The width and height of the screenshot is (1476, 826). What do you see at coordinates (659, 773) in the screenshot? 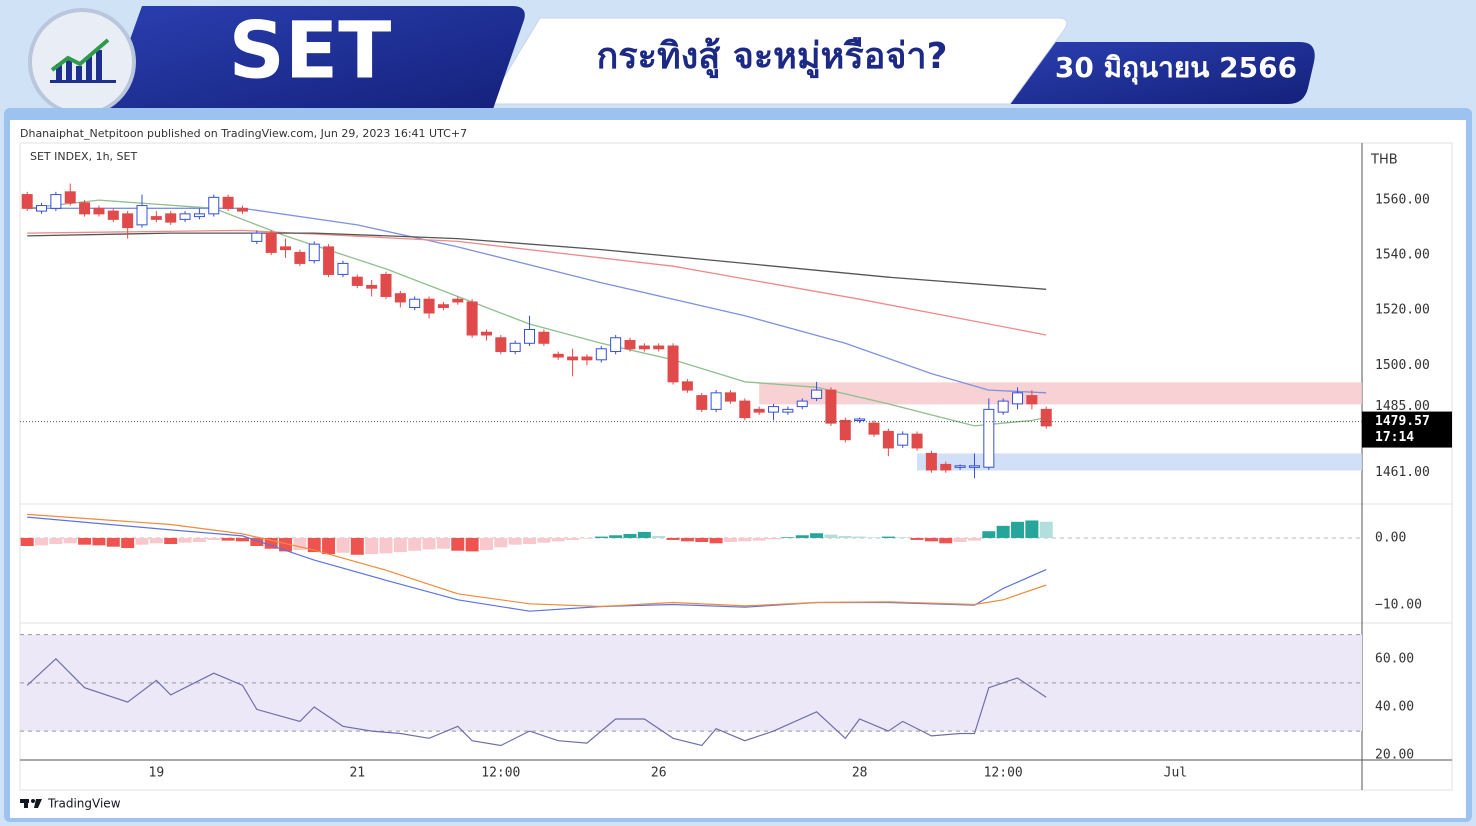
I see `x-tick-label: 26` at bounding box center [659, 773].